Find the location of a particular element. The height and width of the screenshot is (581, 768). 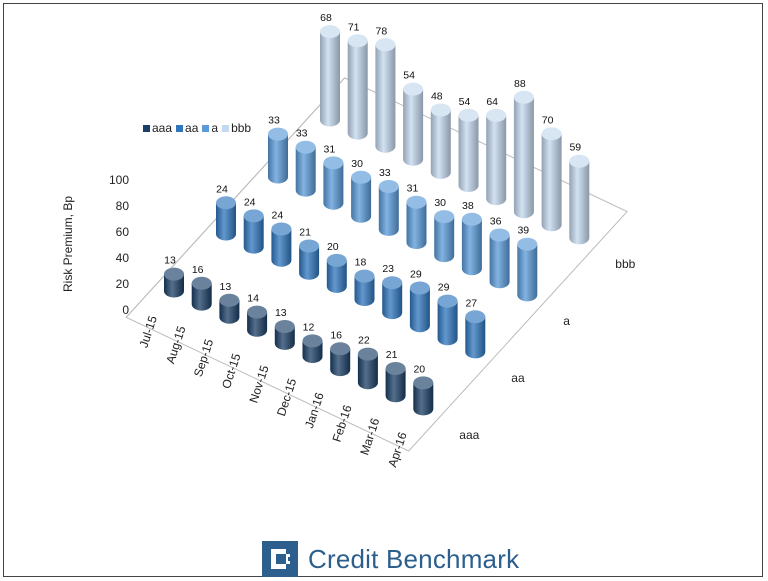

data-label: 88 is located at coordinates (520, 84).